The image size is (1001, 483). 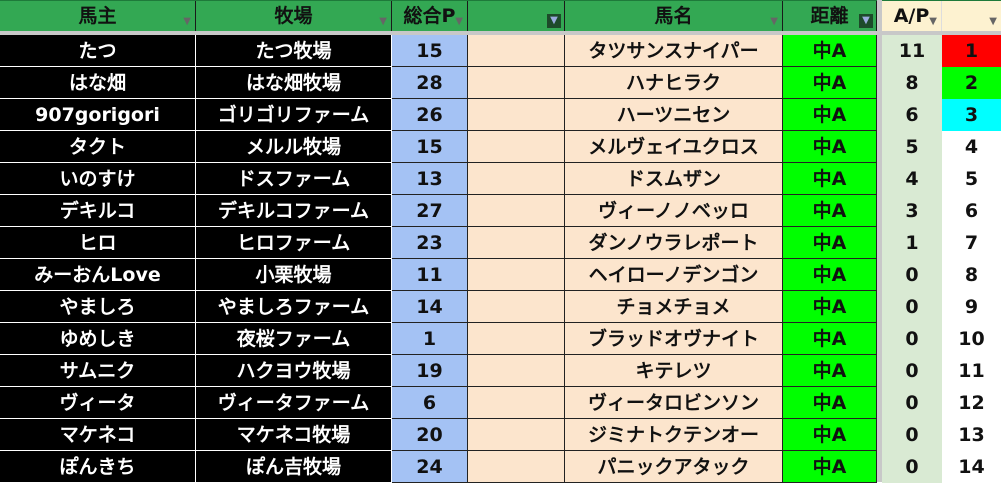 What do you see at coordinates (971, 211) in the screenshot?
I see `cell-rank: 6` at bounding box center [971, 211].